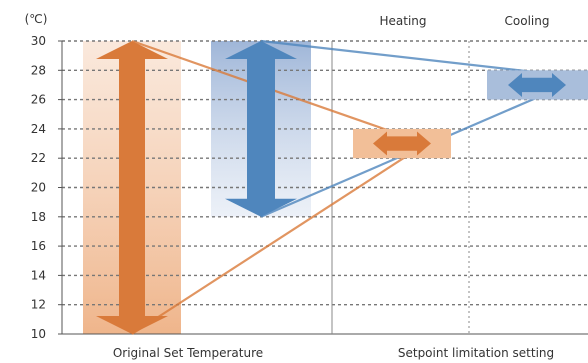 The width and height of the screenshot is (588, 363). I want to click on y-tick-label: 22, so click(38, 158).